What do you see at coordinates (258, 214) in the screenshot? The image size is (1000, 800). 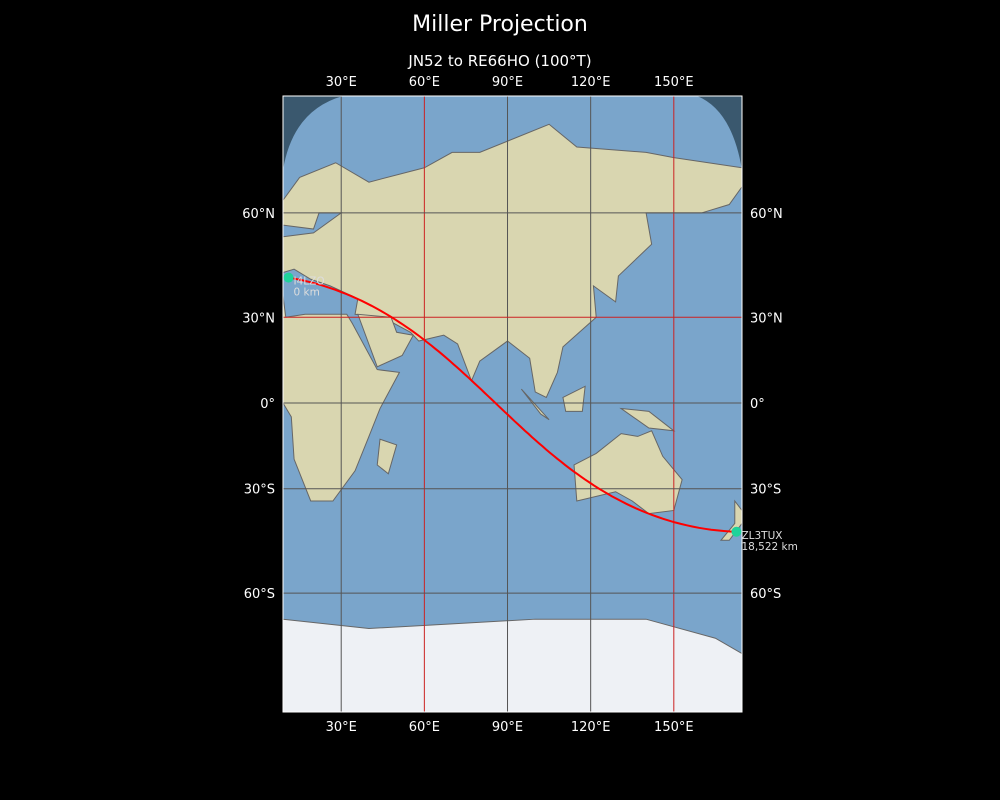 I see `lat-tick-left: 60°N` at bounding box center [258, 214].